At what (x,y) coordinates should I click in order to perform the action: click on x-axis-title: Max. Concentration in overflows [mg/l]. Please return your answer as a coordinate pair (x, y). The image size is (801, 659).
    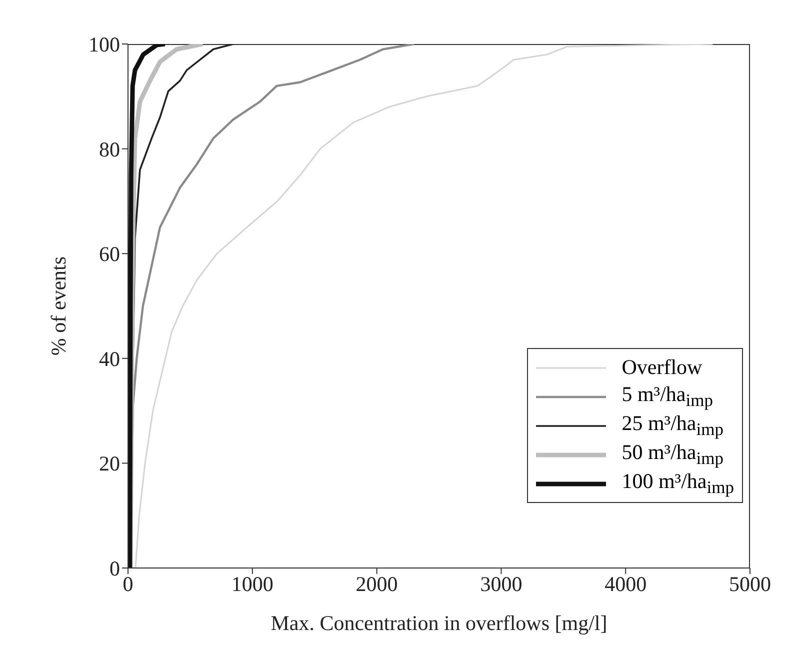
    Looking at the image, I should click on (439, 623).